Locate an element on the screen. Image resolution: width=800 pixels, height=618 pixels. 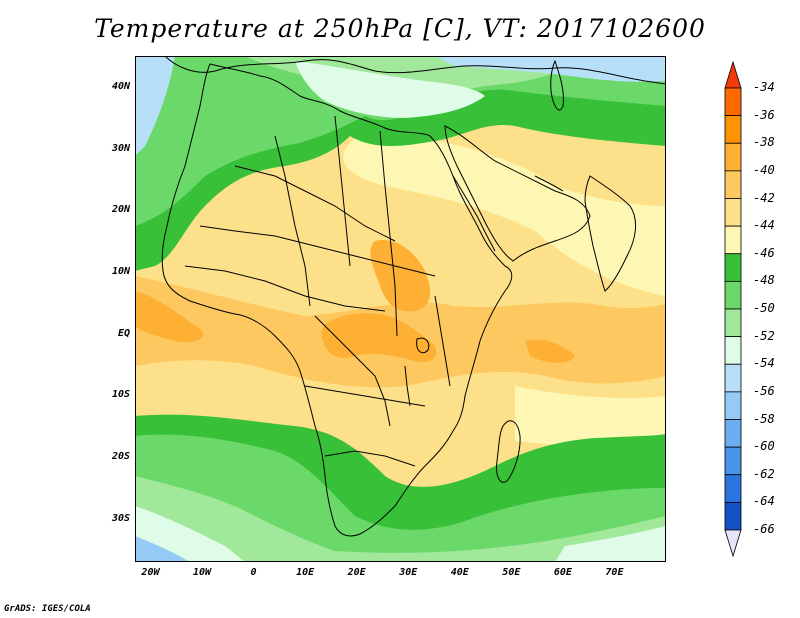
field-north-blue is located at coordinates (550, 69).